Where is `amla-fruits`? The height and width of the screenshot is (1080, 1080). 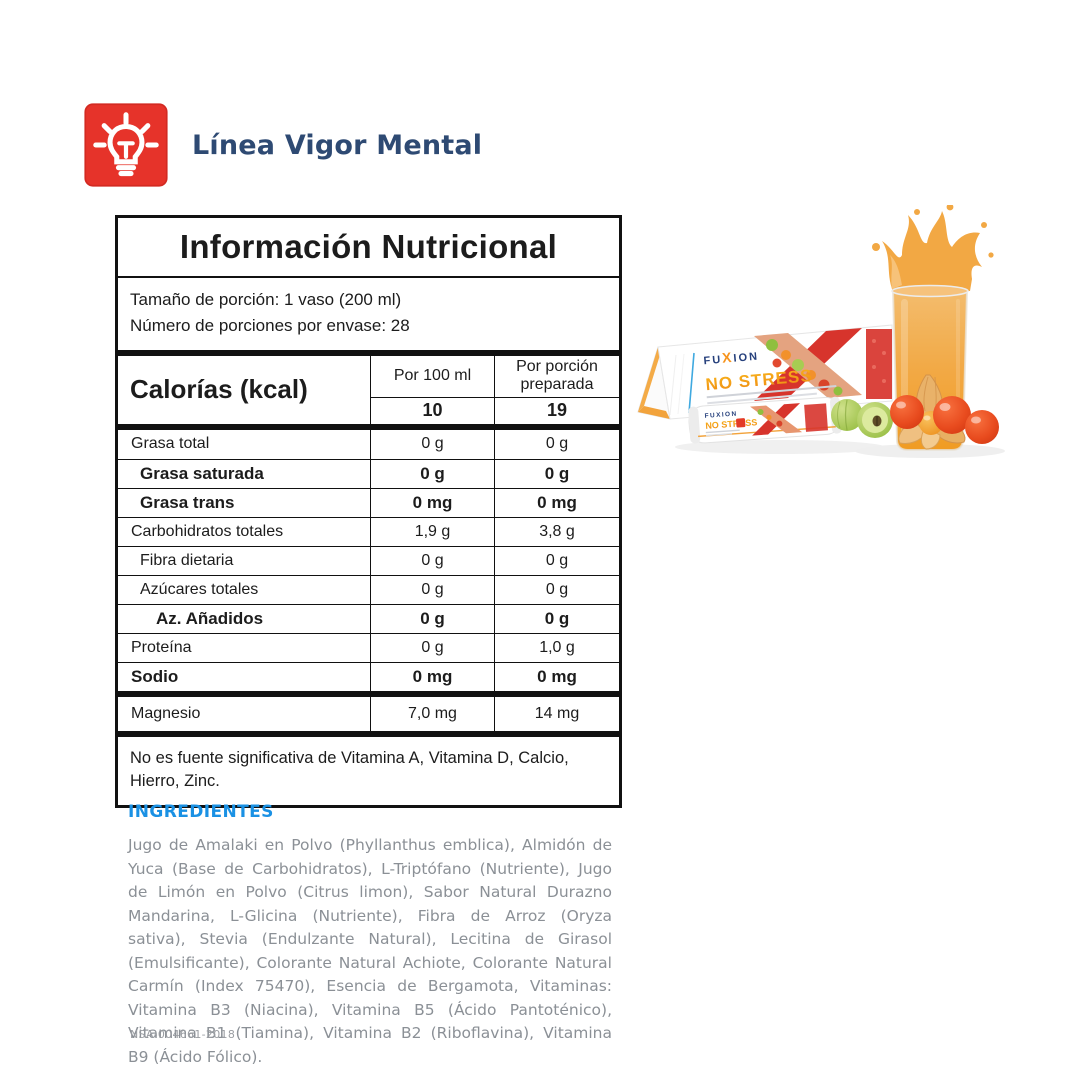 amla-fruits is located at coordinates (862, 418).